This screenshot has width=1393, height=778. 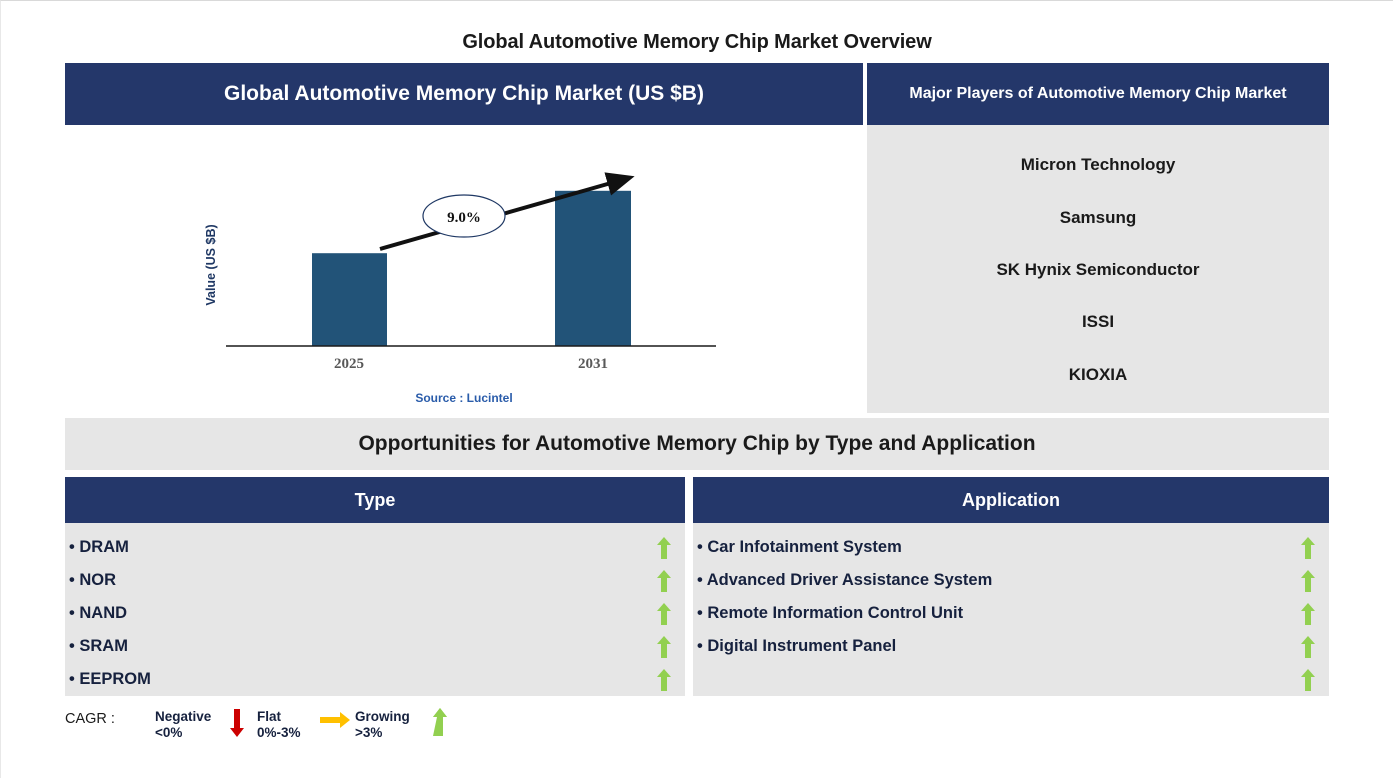 What do you see at coordinates (375, 500) in the screenshot?
I see `type-column-header: Type` at bounding box center [375, 500].